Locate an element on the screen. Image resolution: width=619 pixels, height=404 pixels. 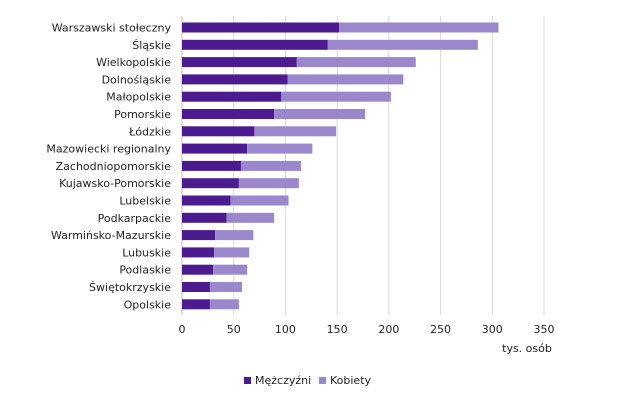
legend-label: Kobiety is located at coordinates (351, 380).